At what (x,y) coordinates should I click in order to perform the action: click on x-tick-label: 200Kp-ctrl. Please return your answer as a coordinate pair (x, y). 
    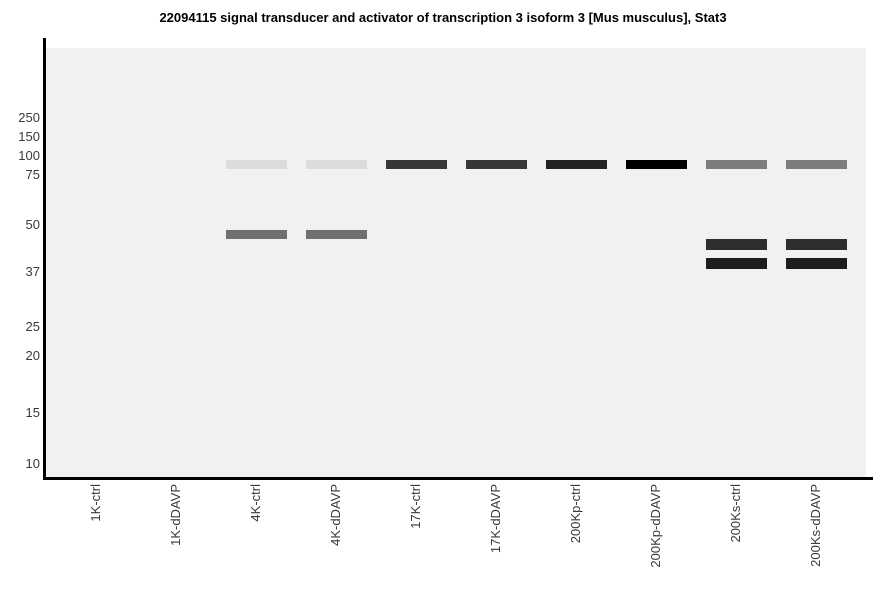
    Looking at the image, I should click on (575, 514).